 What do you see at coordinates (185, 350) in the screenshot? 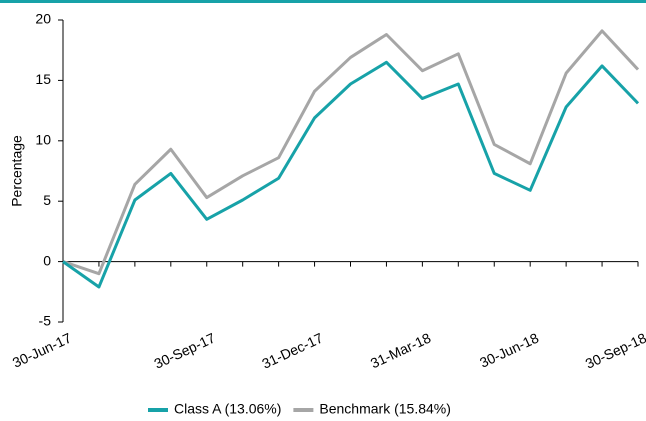
I see `x-tick-label: 30-Sep-17` at bounding box center [185, 350].